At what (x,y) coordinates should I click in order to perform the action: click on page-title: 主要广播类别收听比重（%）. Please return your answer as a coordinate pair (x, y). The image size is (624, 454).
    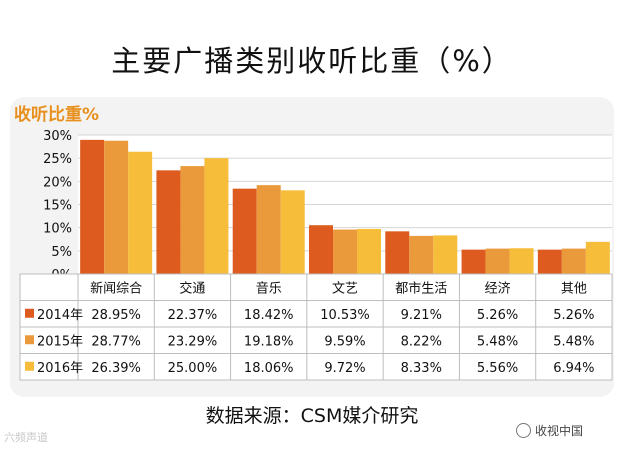
    Looking at the image, I should click on (312, 61).